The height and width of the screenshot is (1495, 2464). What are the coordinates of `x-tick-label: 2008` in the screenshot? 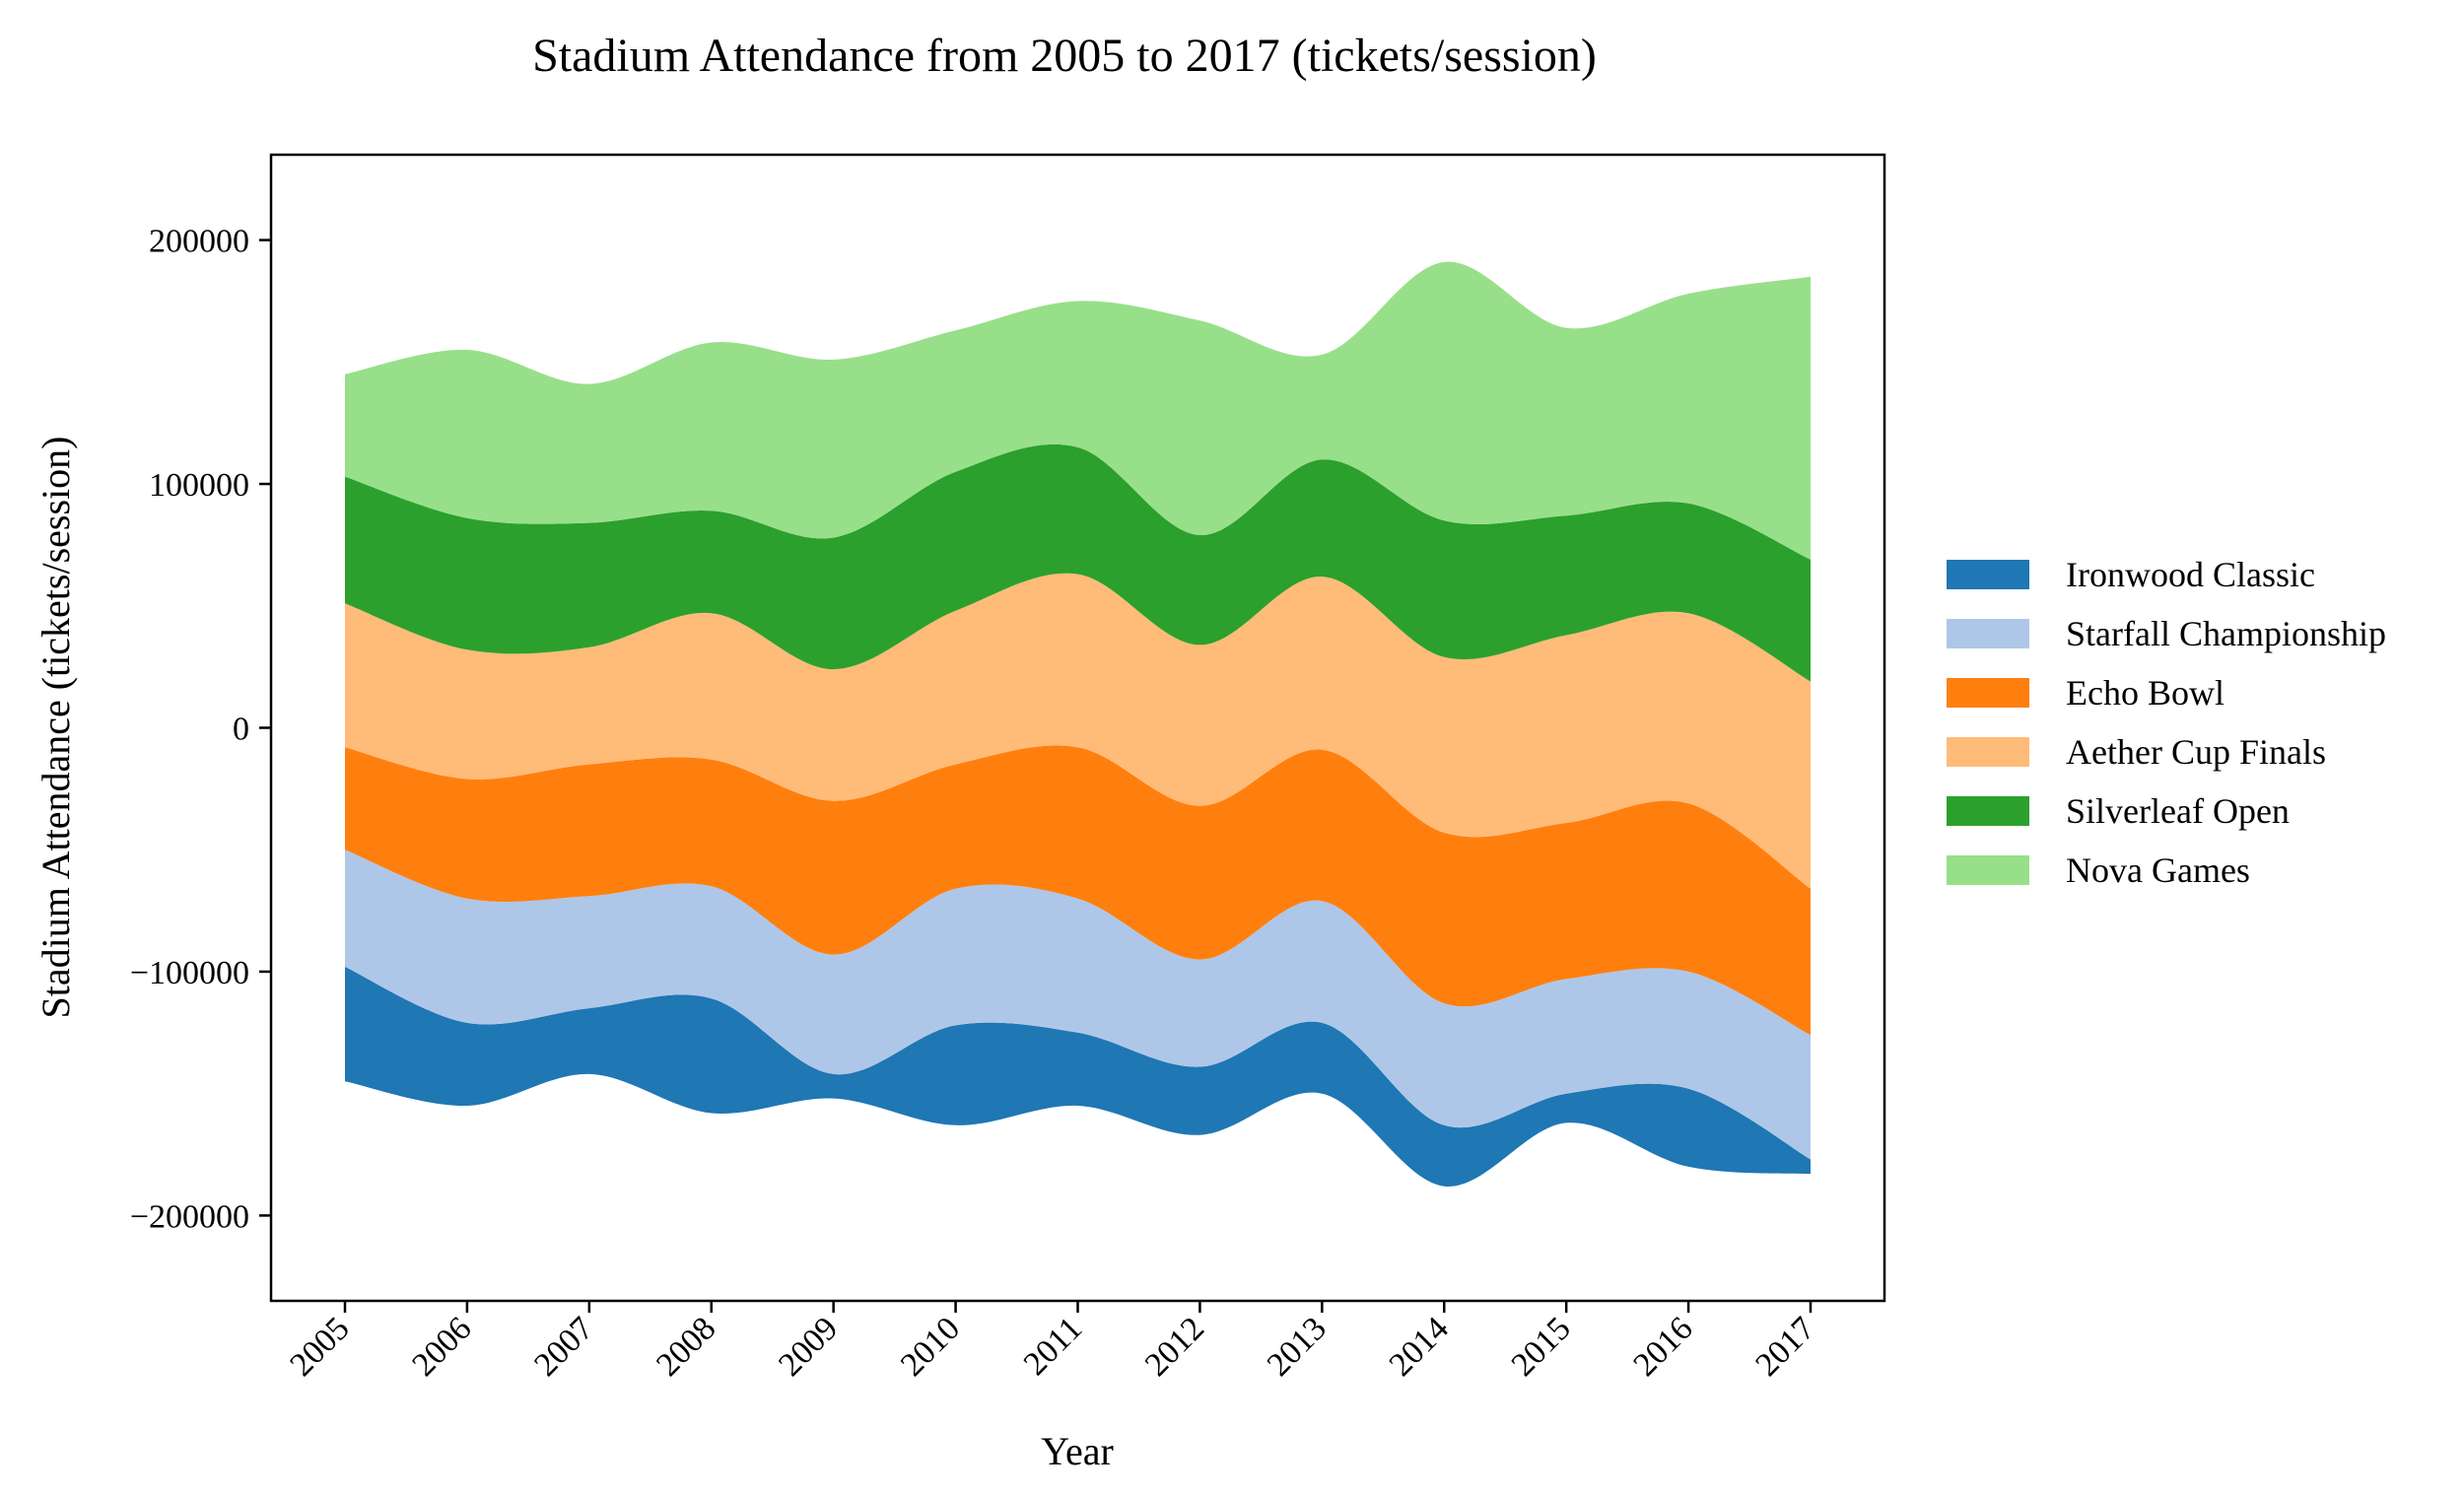 It's located at (686, 1346).